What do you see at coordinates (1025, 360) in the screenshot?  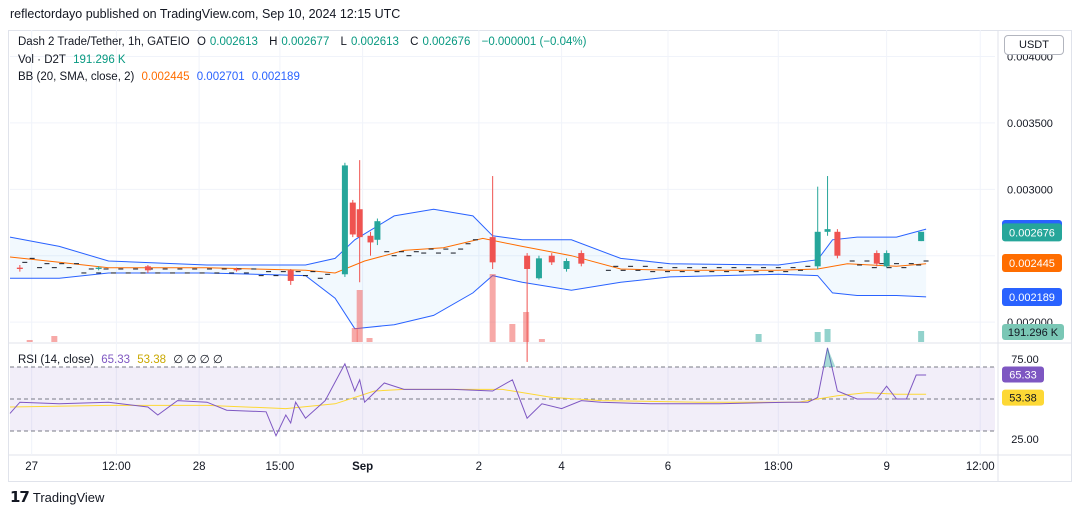 I see `rsi-tick-label: 75.00` at bounding box center [1025, 360].